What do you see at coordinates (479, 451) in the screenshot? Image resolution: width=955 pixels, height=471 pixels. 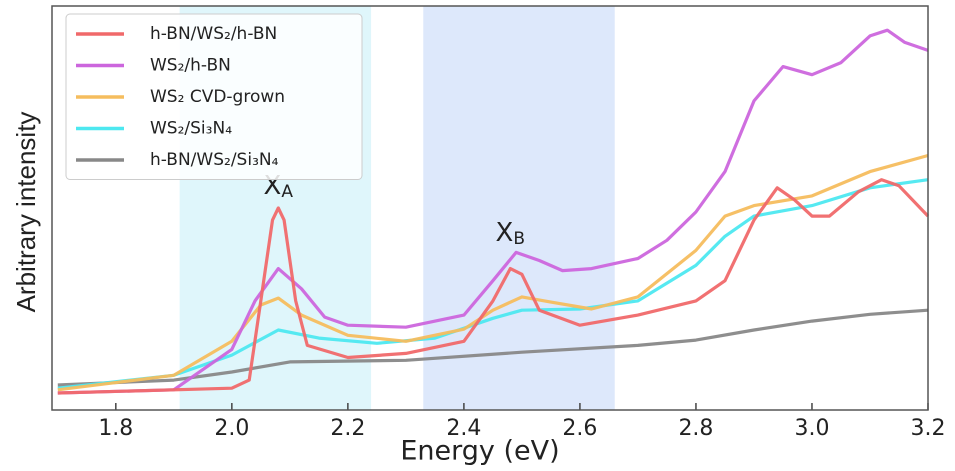 I see `x-axis-label: Energy (eV)` at bounding box center [479, 451].